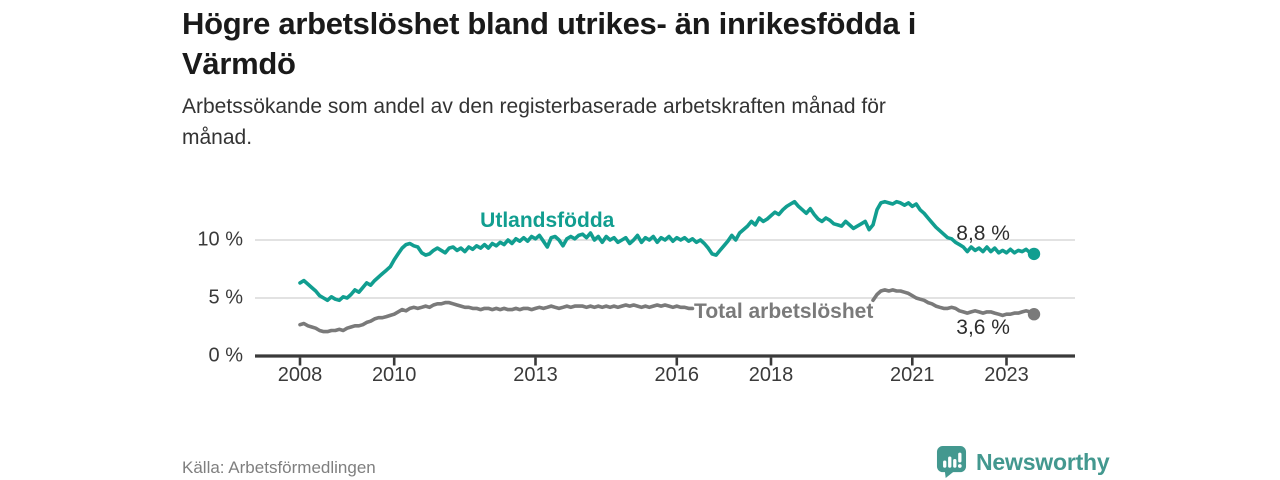 Image resolution: width=1280 pixels, height=480 pixels. What do you see at coordinates (1006, 375) in the screenshot?
I see `x-tick-2023: 2023` at bounding box center [1006, 375].